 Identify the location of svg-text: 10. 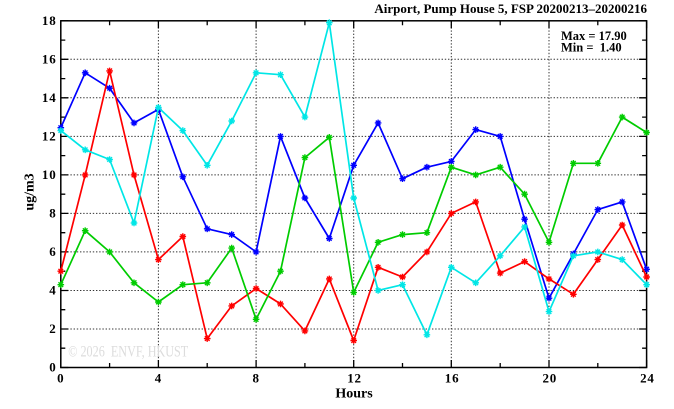
(49, 174).